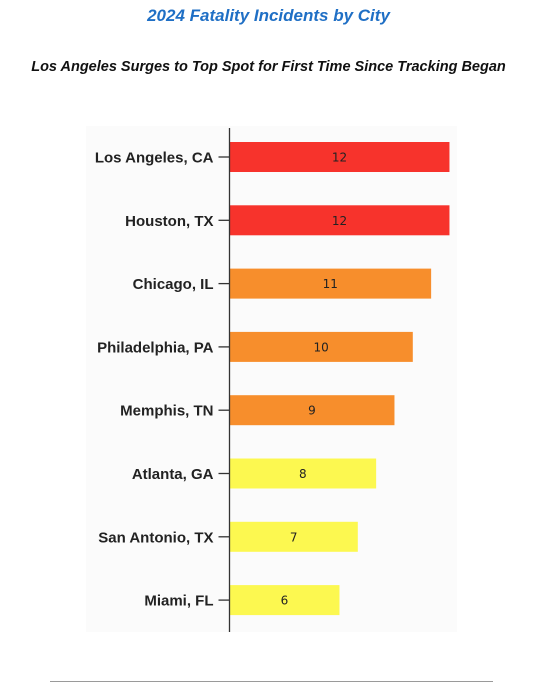  I want to click on bar-value-label: 8, so click(303, 474).